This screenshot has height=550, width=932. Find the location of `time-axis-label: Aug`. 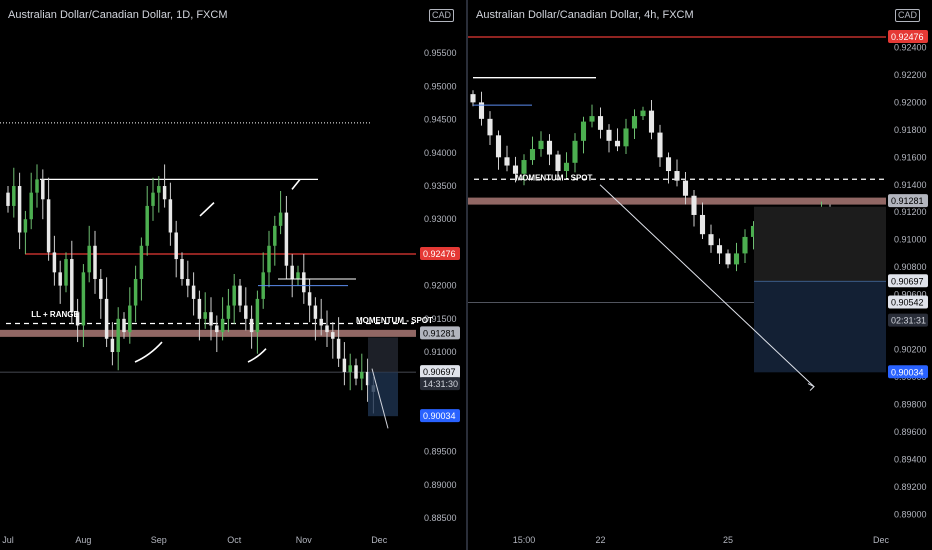

time-axis-label: Aug is located at coordinates (83, 540).